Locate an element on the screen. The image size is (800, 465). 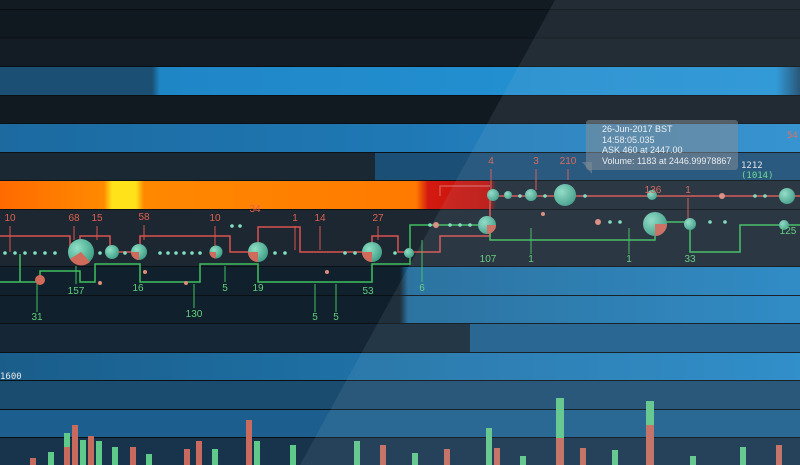
trade-dots is located at coordinates (385, 224).